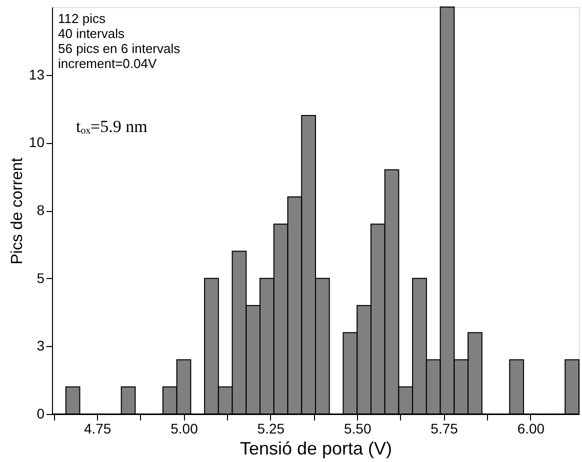  Describe the element at coordinates (107, 63) in the screenshot. I see `annotation: increment=0.04V` at that location.